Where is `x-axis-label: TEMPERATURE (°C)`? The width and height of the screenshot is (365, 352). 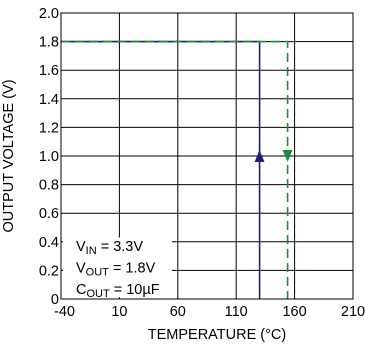
x-axis-label: TEMPERATURE (°C) is located at coordinates (217, 335).